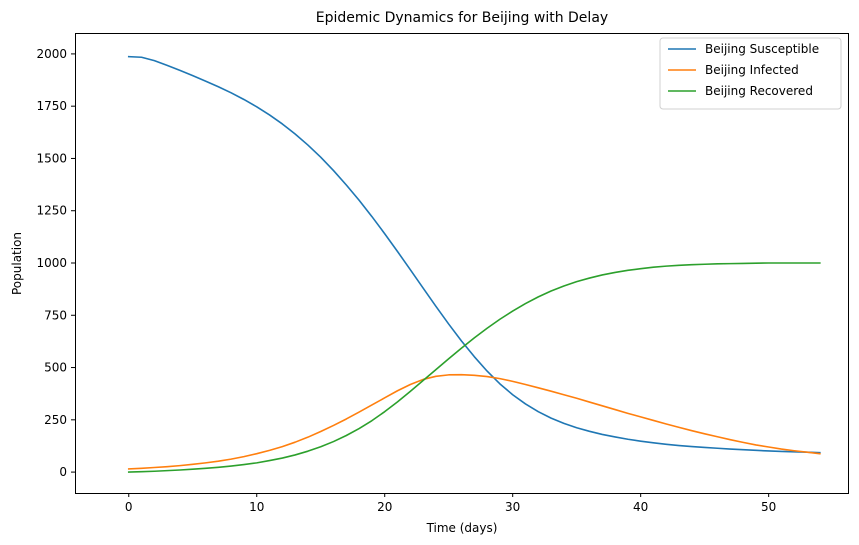 This screenshot has height=545, width=859. I want to click on y-tick-label: 250, so click(55, 420).